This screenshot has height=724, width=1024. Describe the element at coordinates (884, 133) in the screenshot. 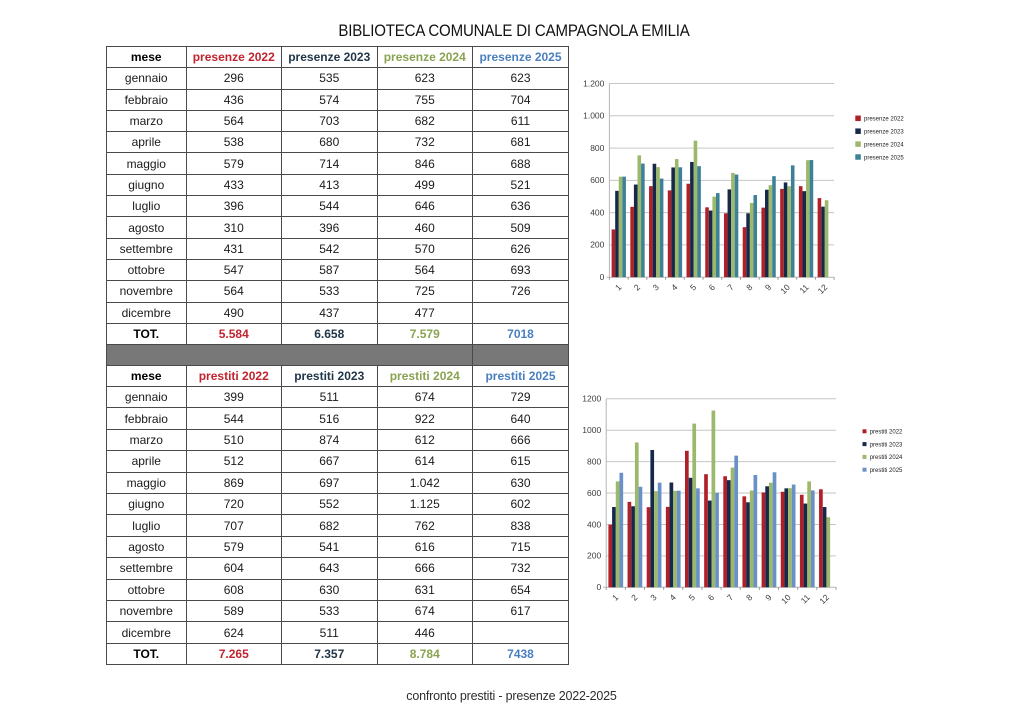

I see `svg-text: presenze 2023` at that location.